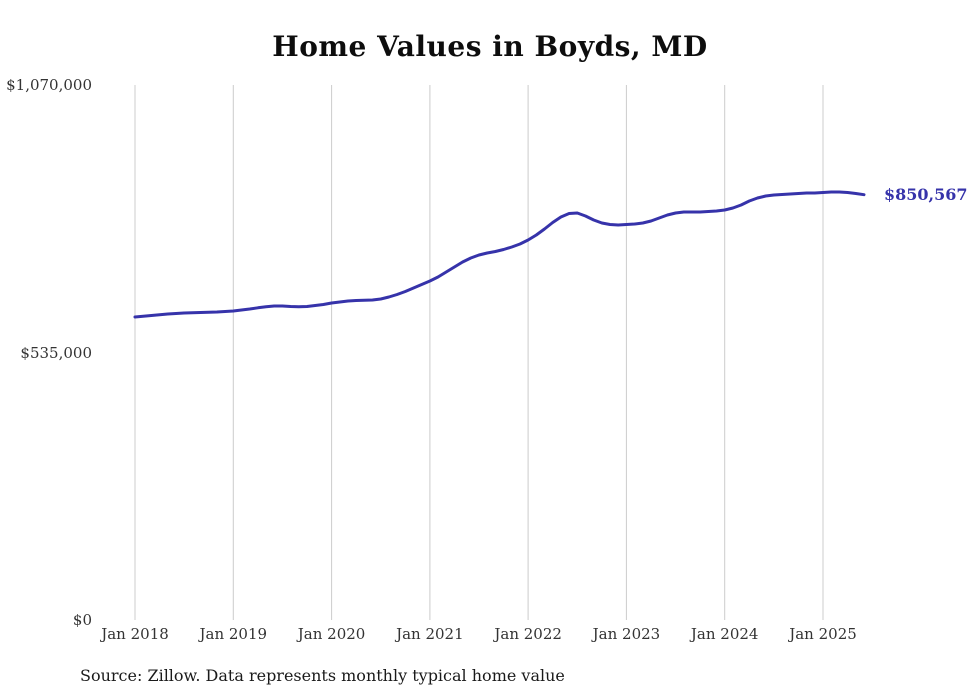 Image resolution: width=980 pixels, height=699 pixels. Describe the element at coordinates (490, 46) in the screenshot. I see `chart-title: Home Values in Boyds, MD` at that location.